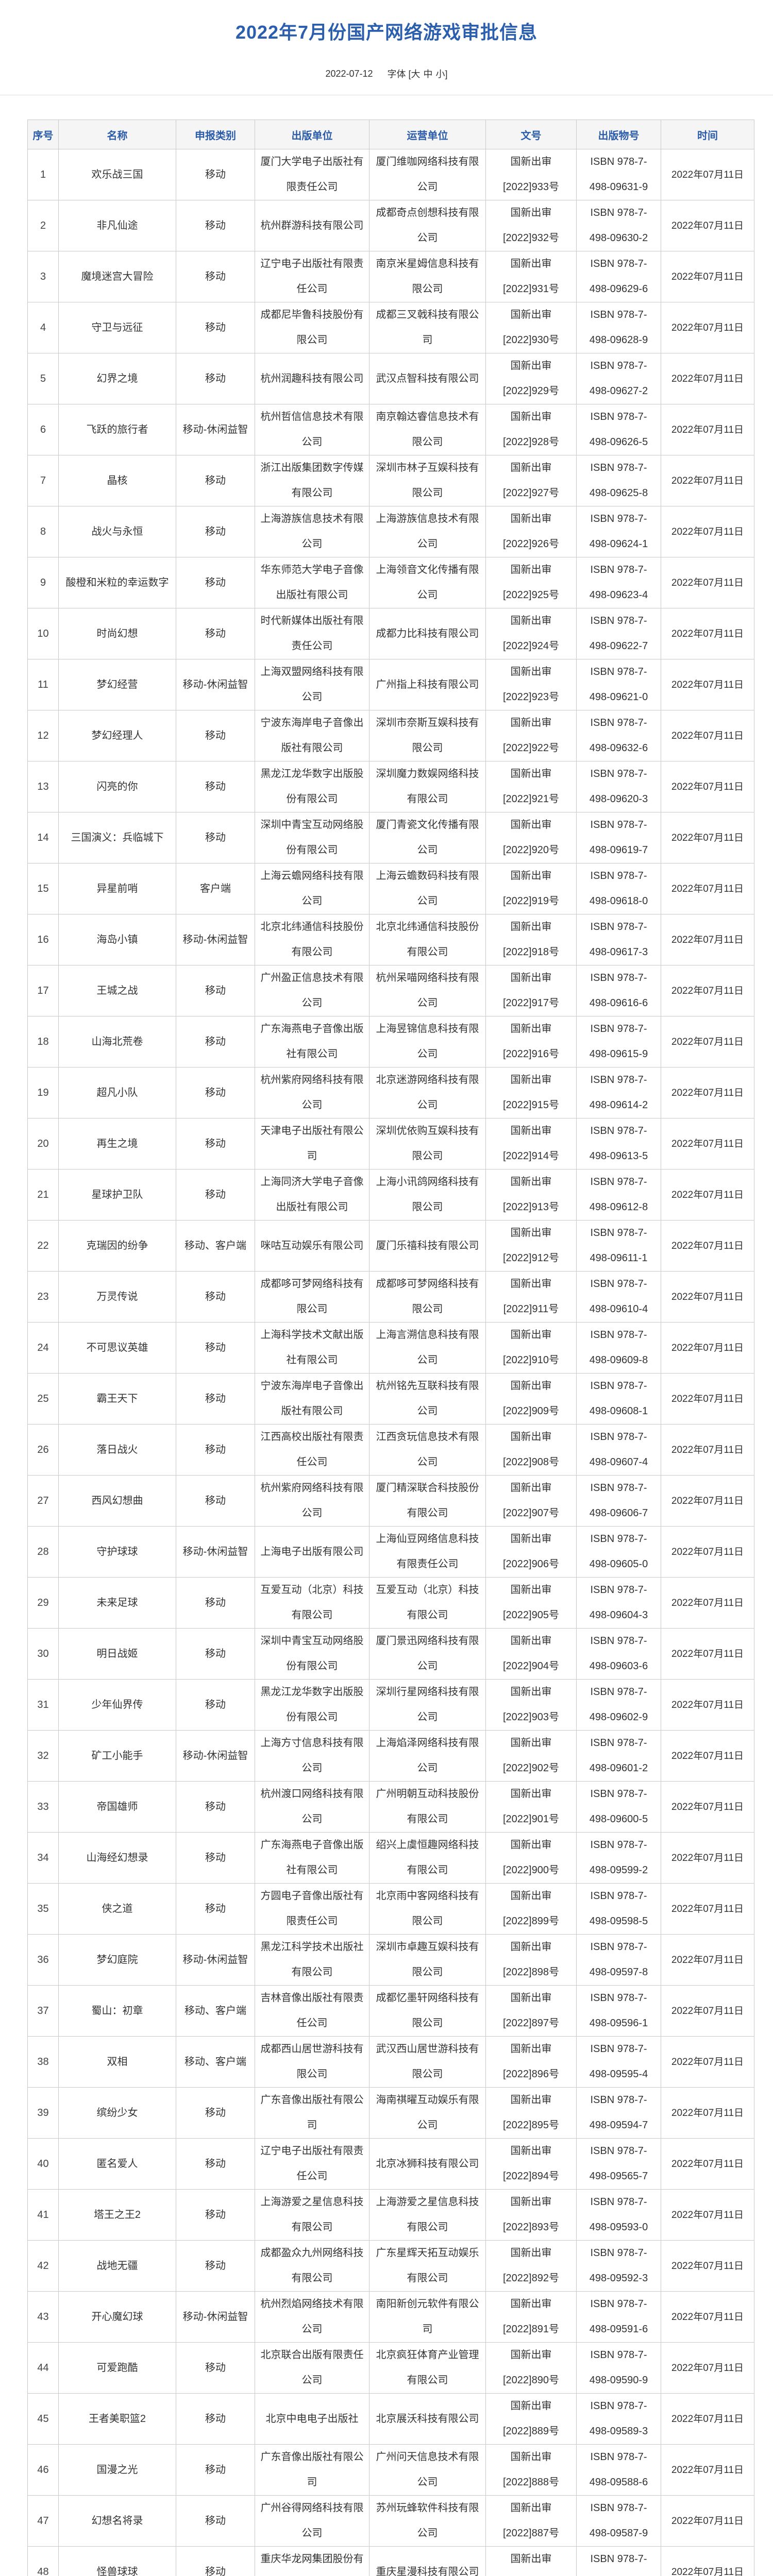 Image resolution: width=773 pixels, height=2576 pixels. Describe the element at coordinates (117, 735) in the screenshot. I see `cell-name: 梦幻经理人` at that location.